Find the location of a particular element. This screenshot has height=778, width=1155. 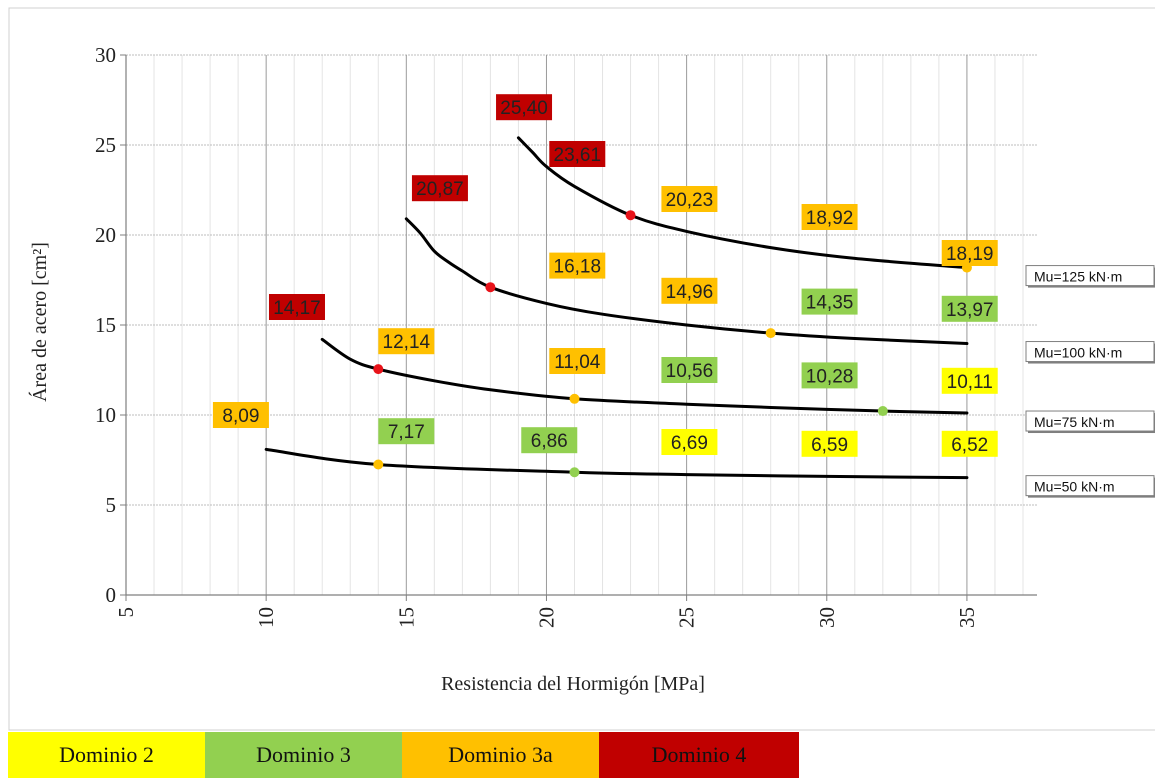

data-label: 7,17 is located at coordinates (406, 431).